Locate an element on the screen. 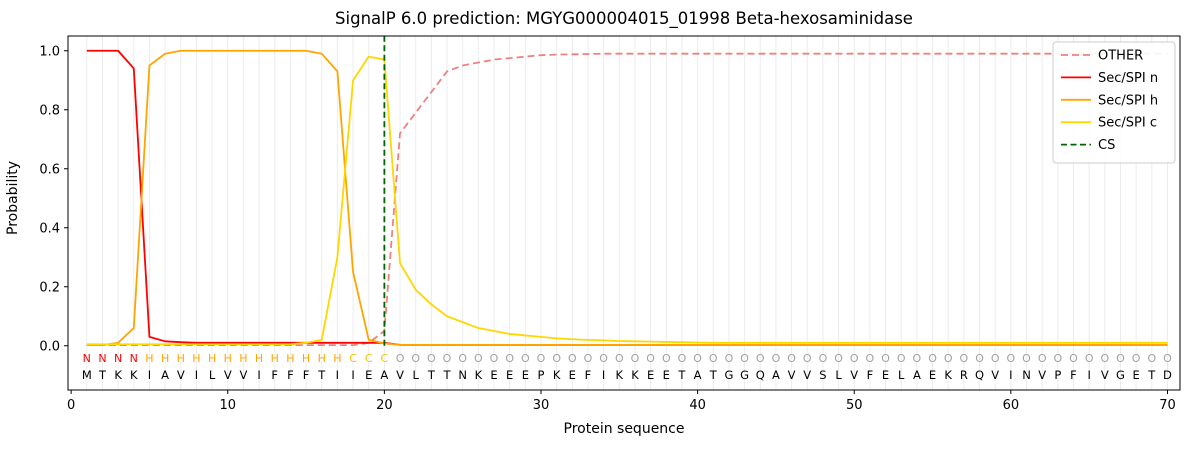  x-axis-label: Protein sequence is located at coordinates (624, 429).